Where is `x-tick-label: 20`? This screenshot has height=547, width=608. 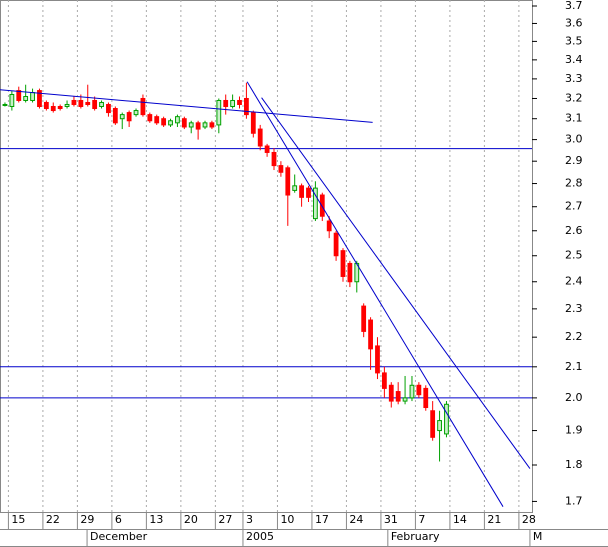 x-tick-label: 20 is located at coordinates (191, 519).